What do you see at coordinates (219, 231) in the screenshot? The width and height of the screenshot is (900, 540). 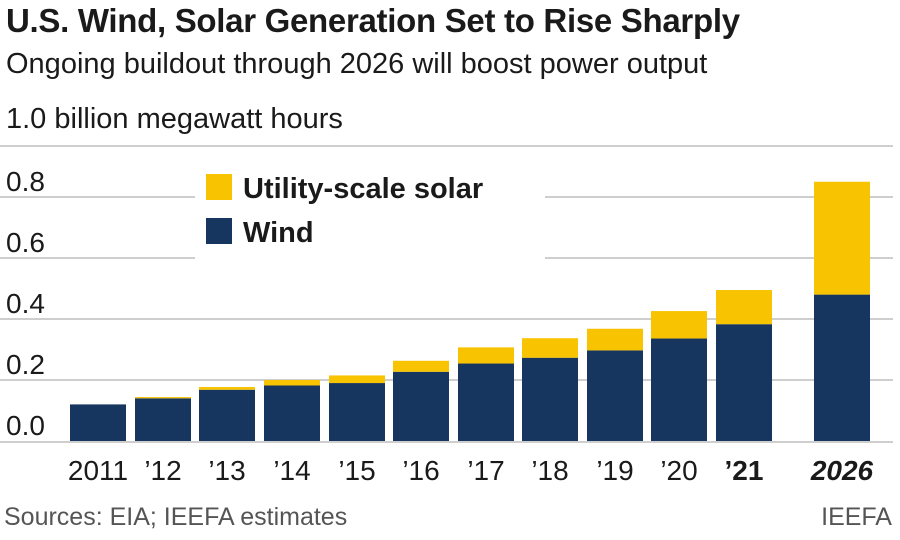 I see `legend-swatch-wind` at bounding box center [219, 231].